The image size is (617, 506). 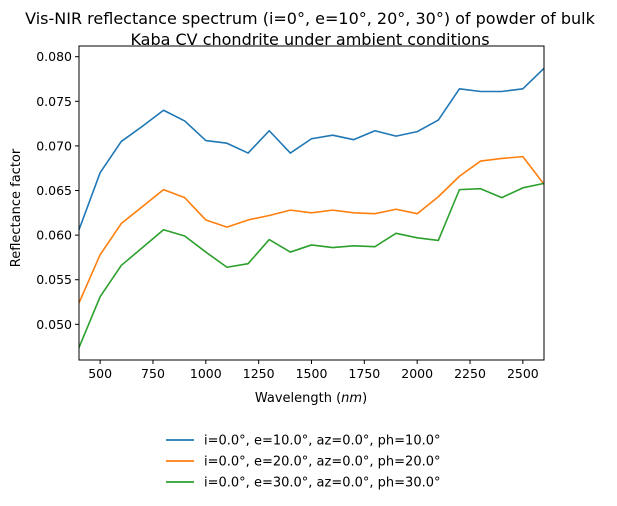 I want to click on x-axis-ticks: 500 750 1000 1250 1500 1750 2000 2250 2500, so click(x=313, y=370).